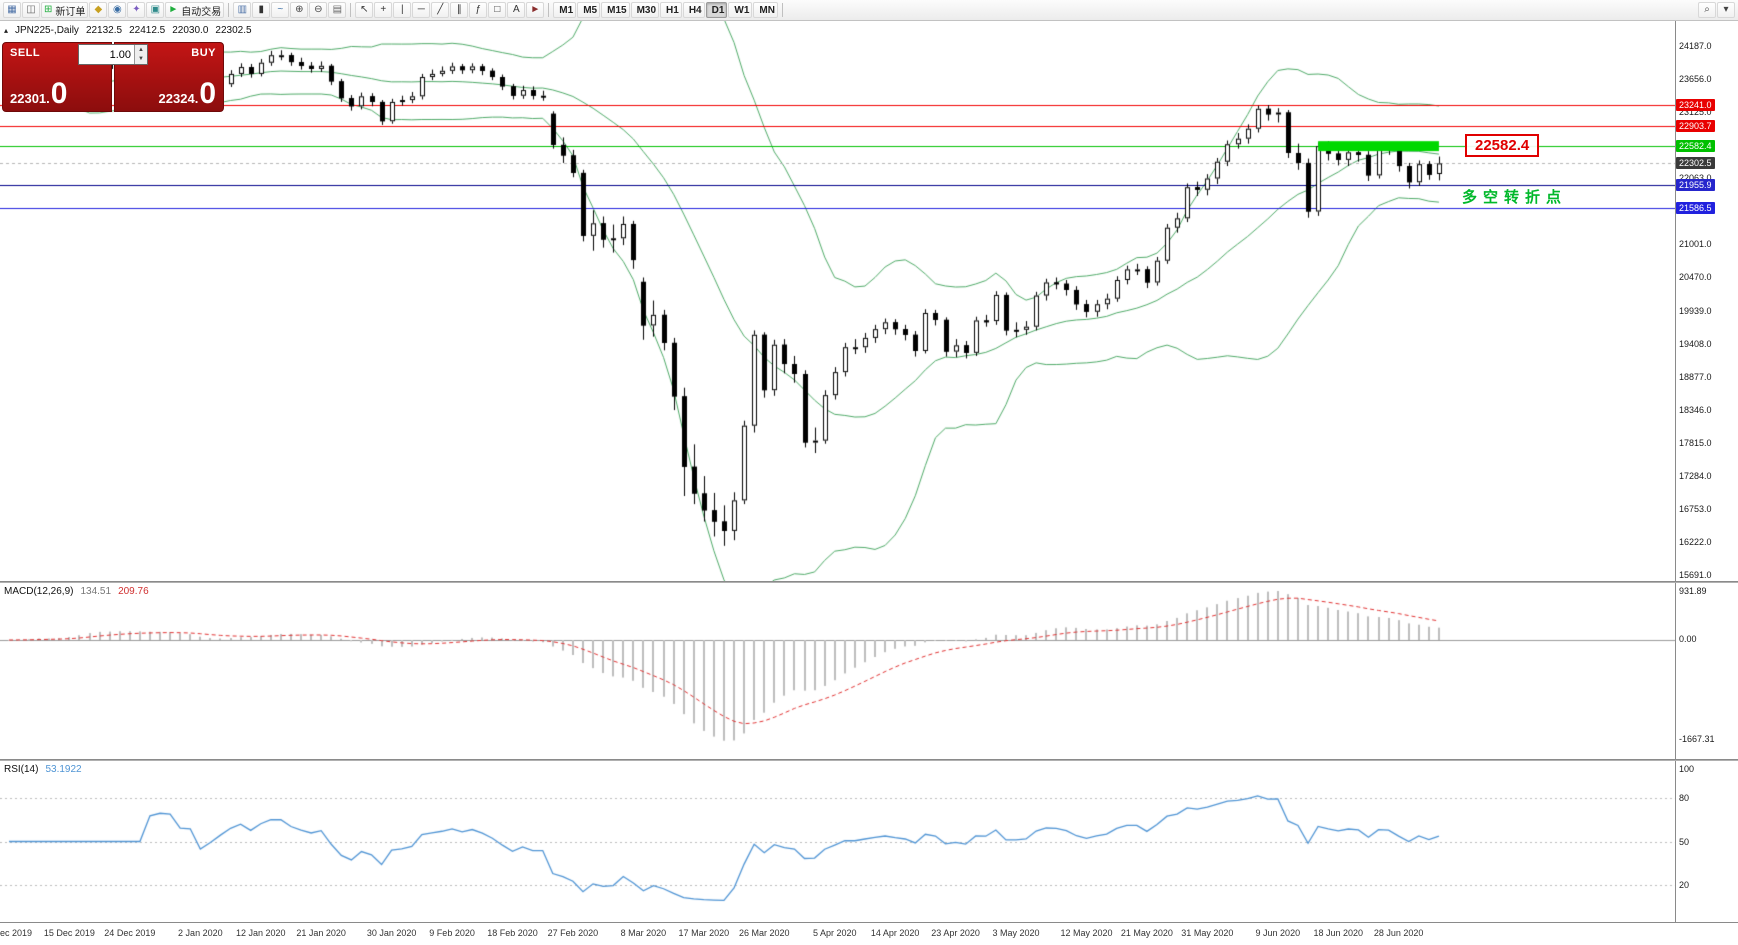  I want to click on date-axis-label: 14 Apr 2020, so click(895, 933).